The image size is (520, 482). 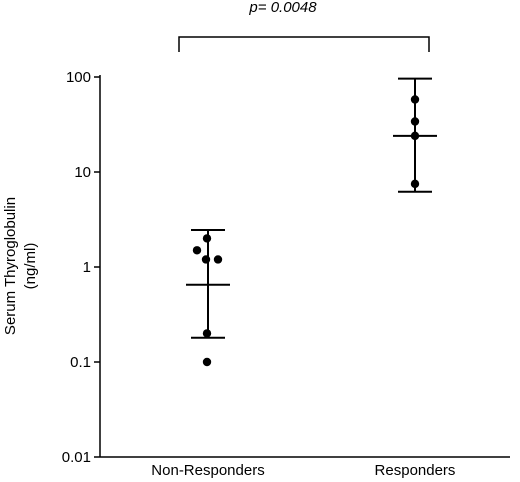 I want to click on y-tick-label: 100, so click(x=78, y=77).